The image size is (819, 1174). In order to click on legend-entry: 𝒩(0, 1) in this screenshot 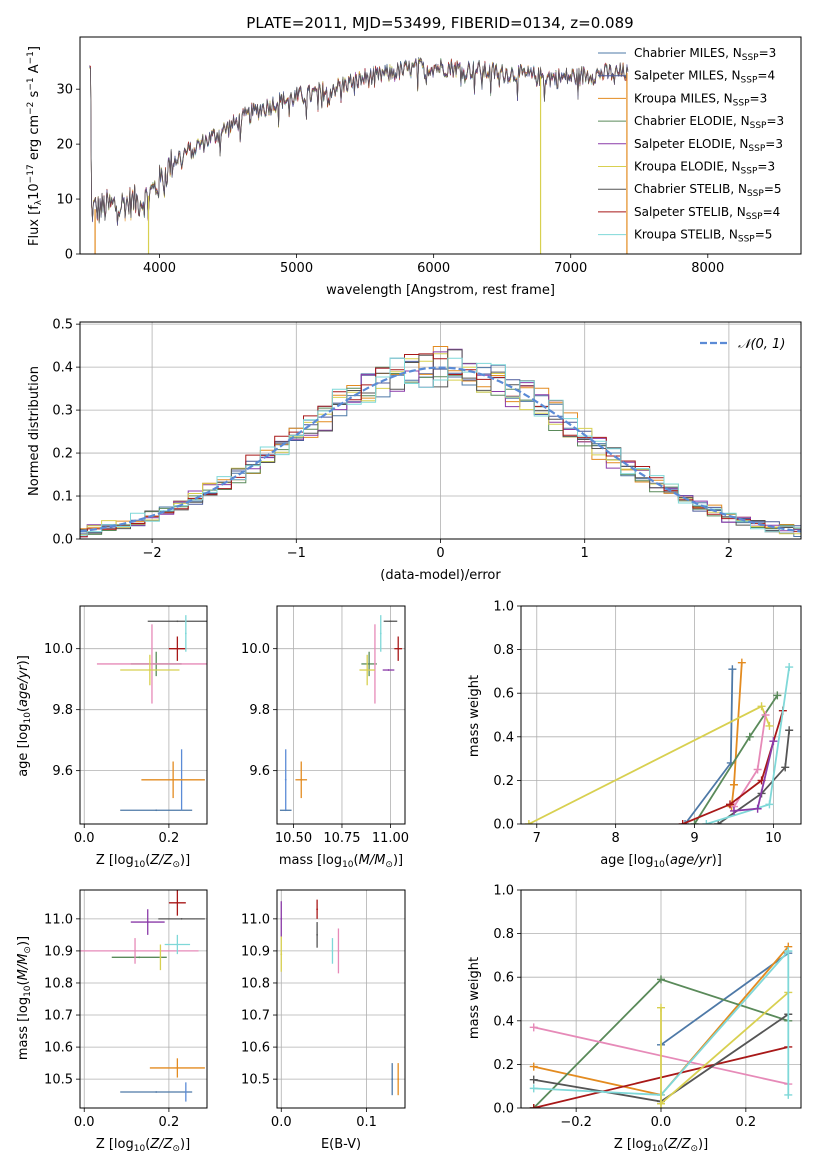, I will do `click(761, 344)`.